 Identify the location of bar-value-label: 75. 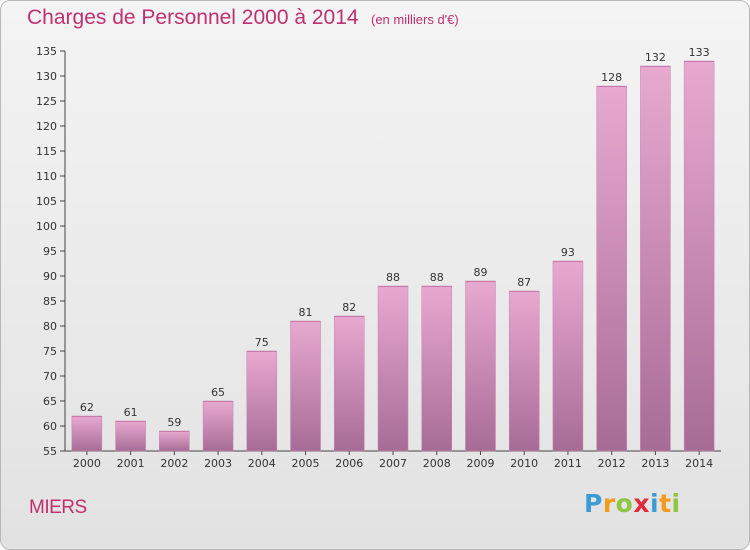
(262, 342).